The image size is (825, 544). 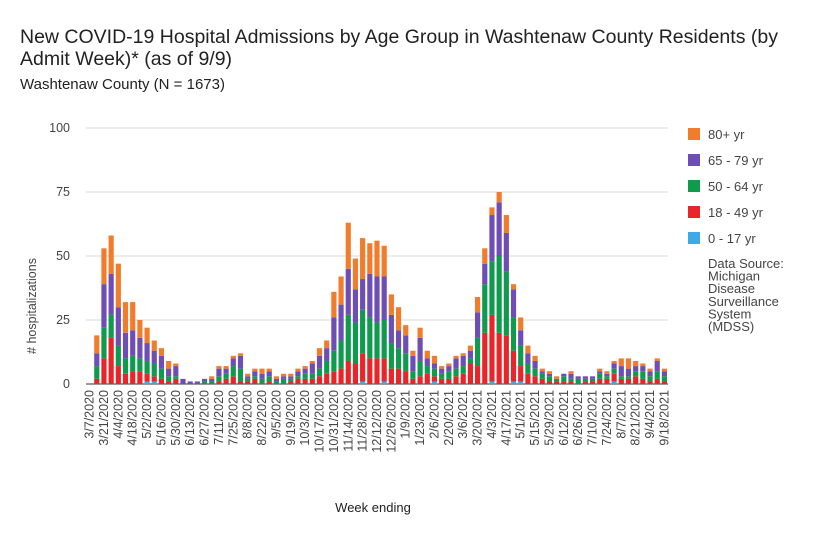 I want to click on y-axis-label: # hospitalizations, so click(x=32, y=306).